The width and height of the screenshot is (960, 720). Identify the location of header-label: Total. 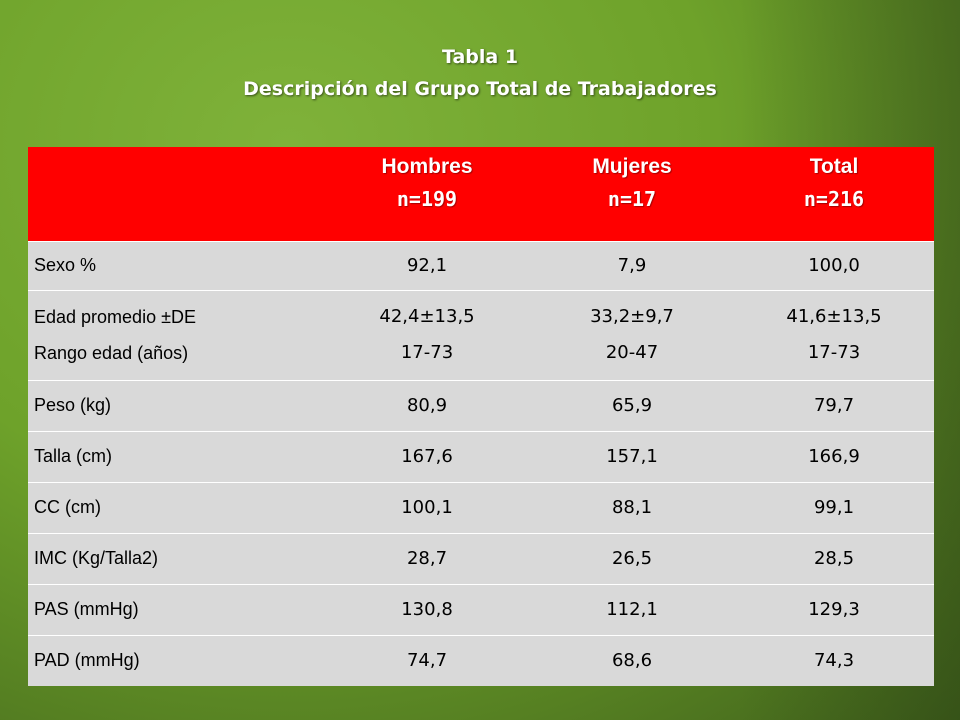
(834, 166).